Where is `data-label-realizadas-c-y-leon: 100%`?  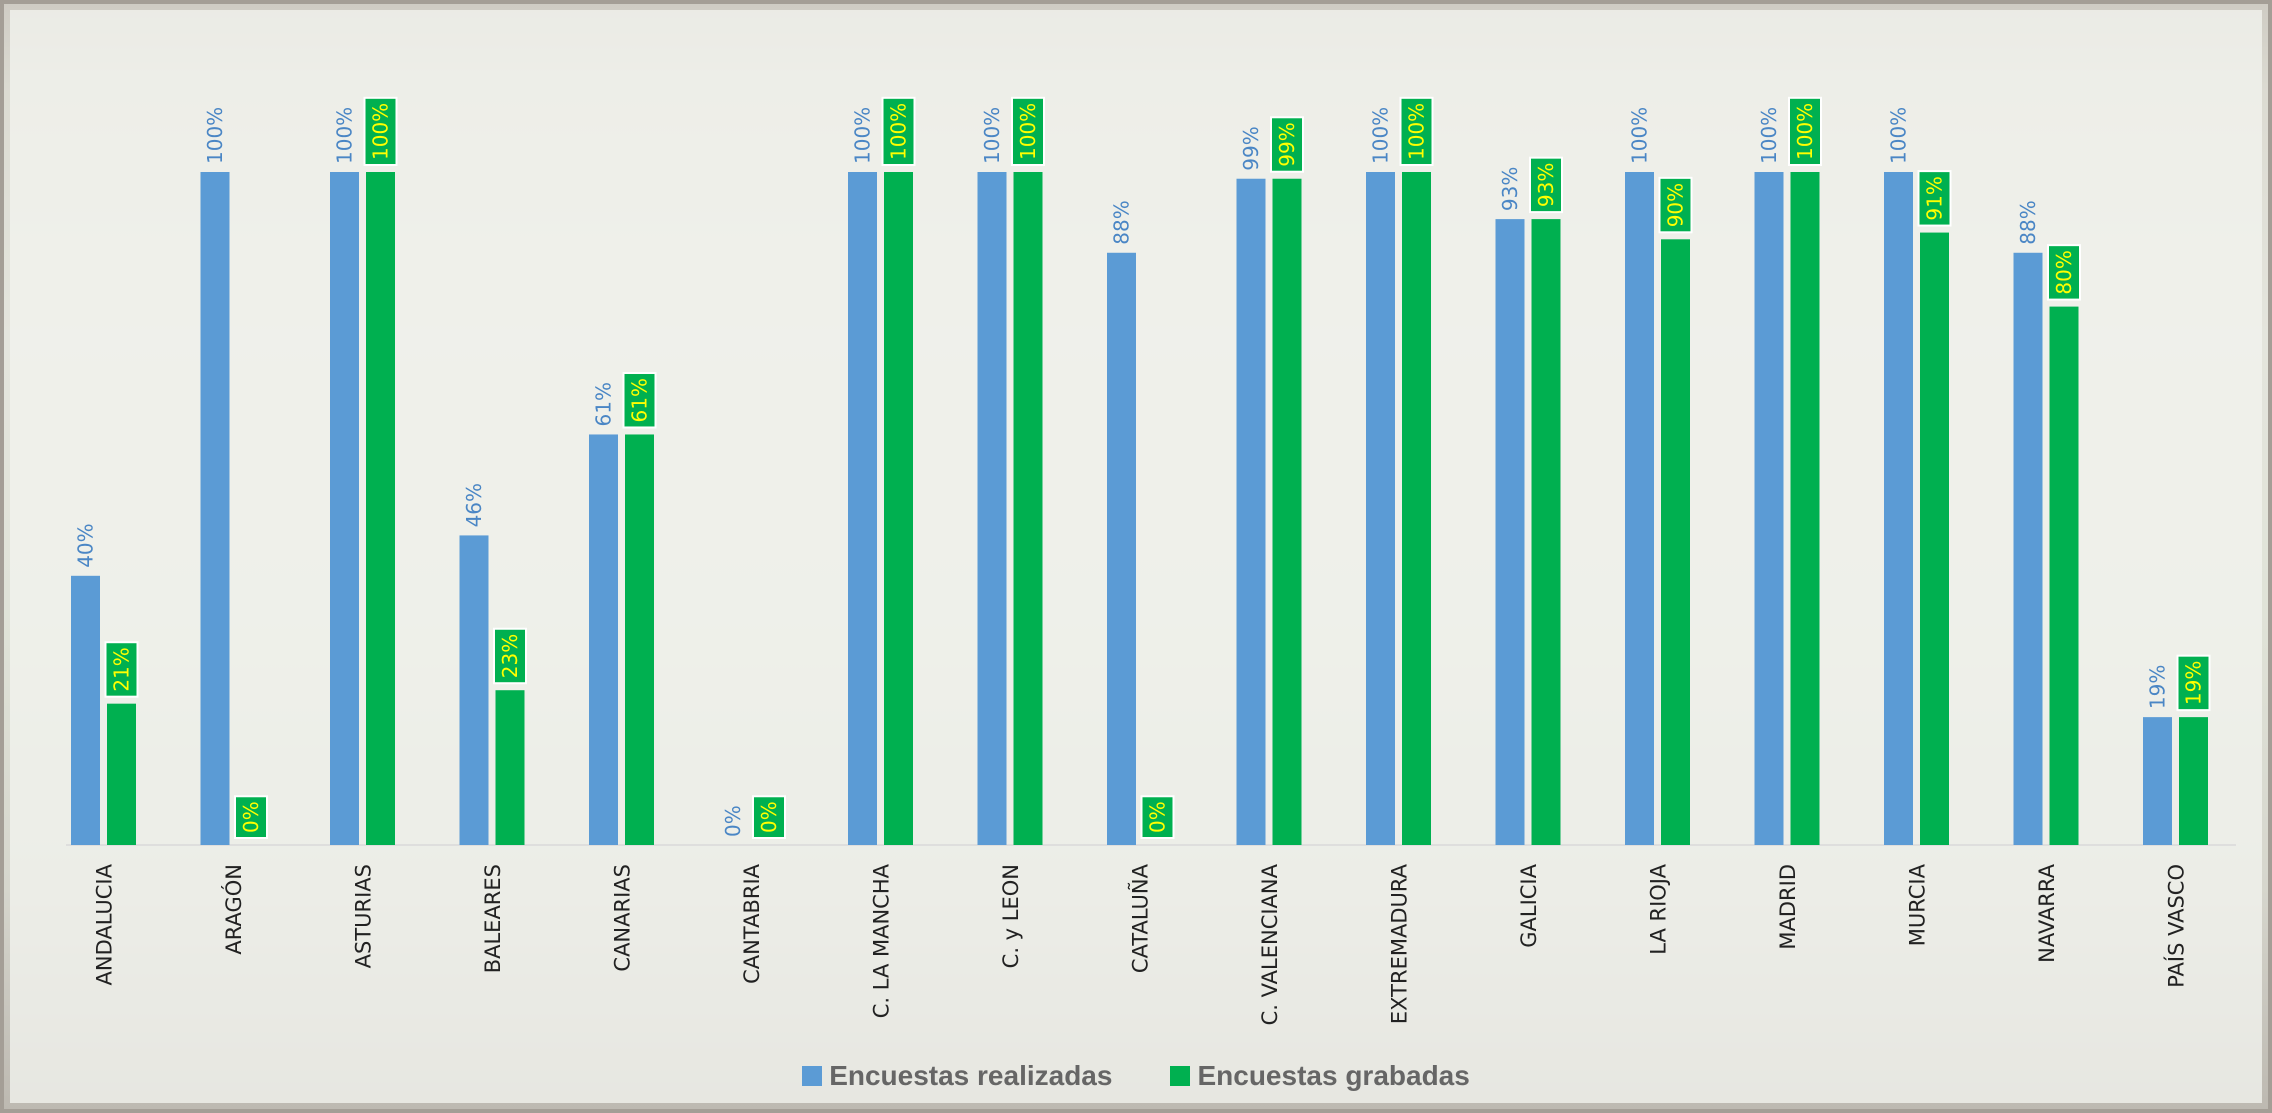
data-label-realizadas-c-y-leon: 100% is located at coordinates (992, 135).